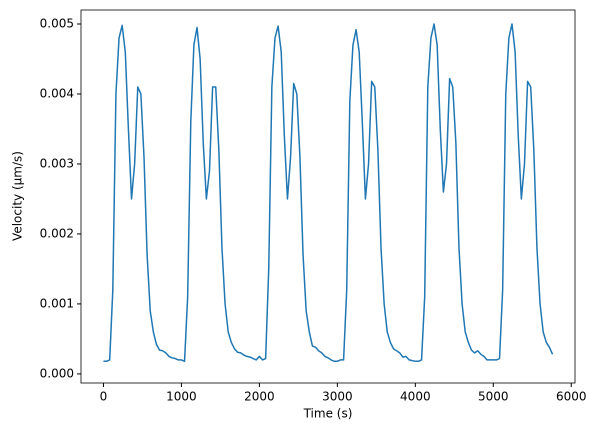  I want to click on x-tick-label: 5000, so click(493, 397).